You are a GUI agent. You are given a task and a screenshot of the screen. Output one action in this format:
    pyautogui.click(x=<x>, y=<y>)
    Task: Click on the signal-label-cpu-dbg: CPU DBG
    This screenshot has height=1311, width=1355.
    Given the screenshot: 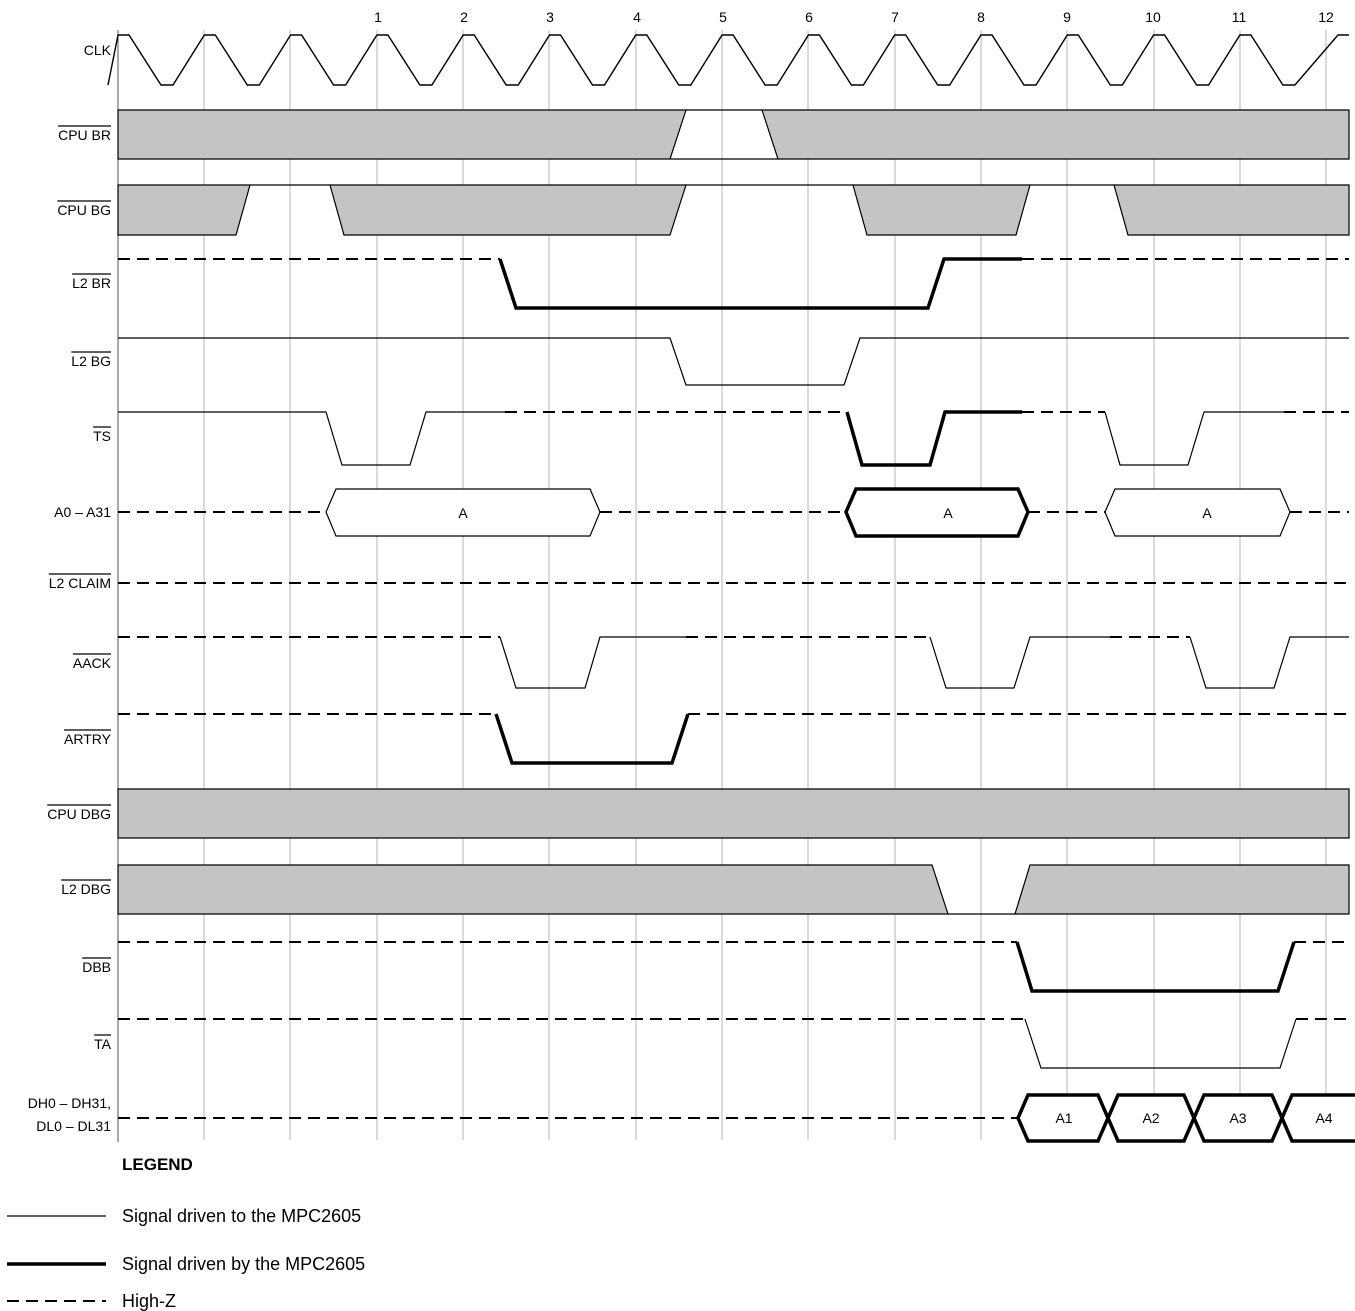 What is the action you would take?
    pyautogui.click(x=79, y=814)
    